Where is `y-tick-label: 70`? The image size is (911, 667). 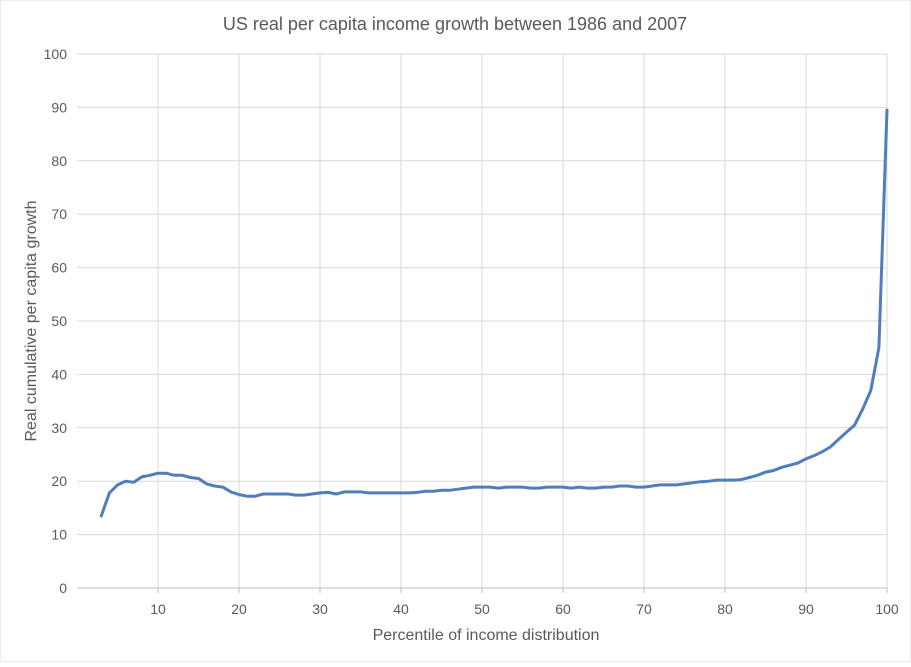
y-tick-label: 70 is located at coordinates (59, 214).